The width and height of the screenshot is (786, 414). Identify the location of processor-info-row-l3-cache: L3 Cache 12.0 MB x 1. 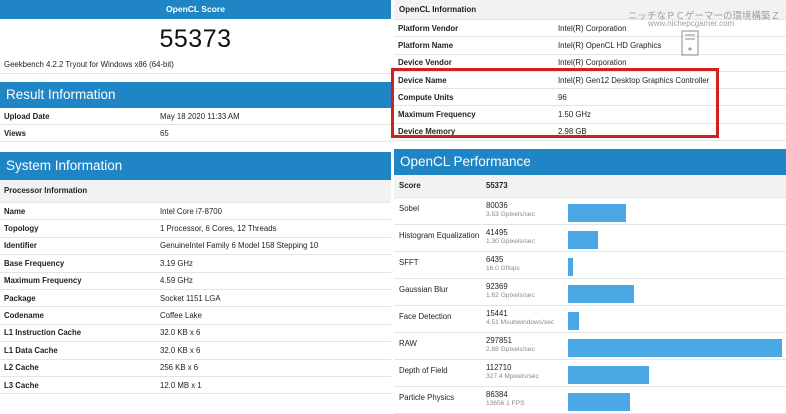
(195, 386).